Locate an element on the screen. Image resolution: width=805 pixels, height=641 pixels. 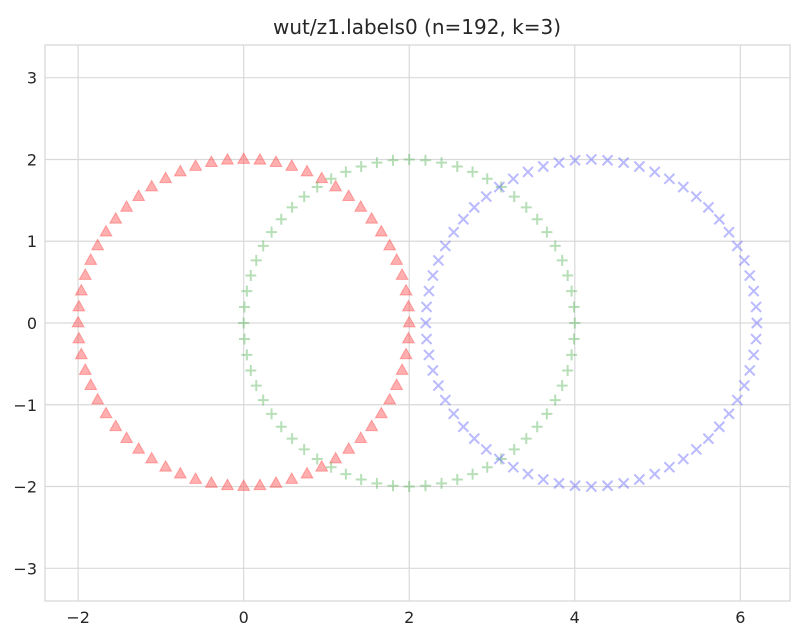
y-tick-label: 0 is located at coordinates (32, 323).